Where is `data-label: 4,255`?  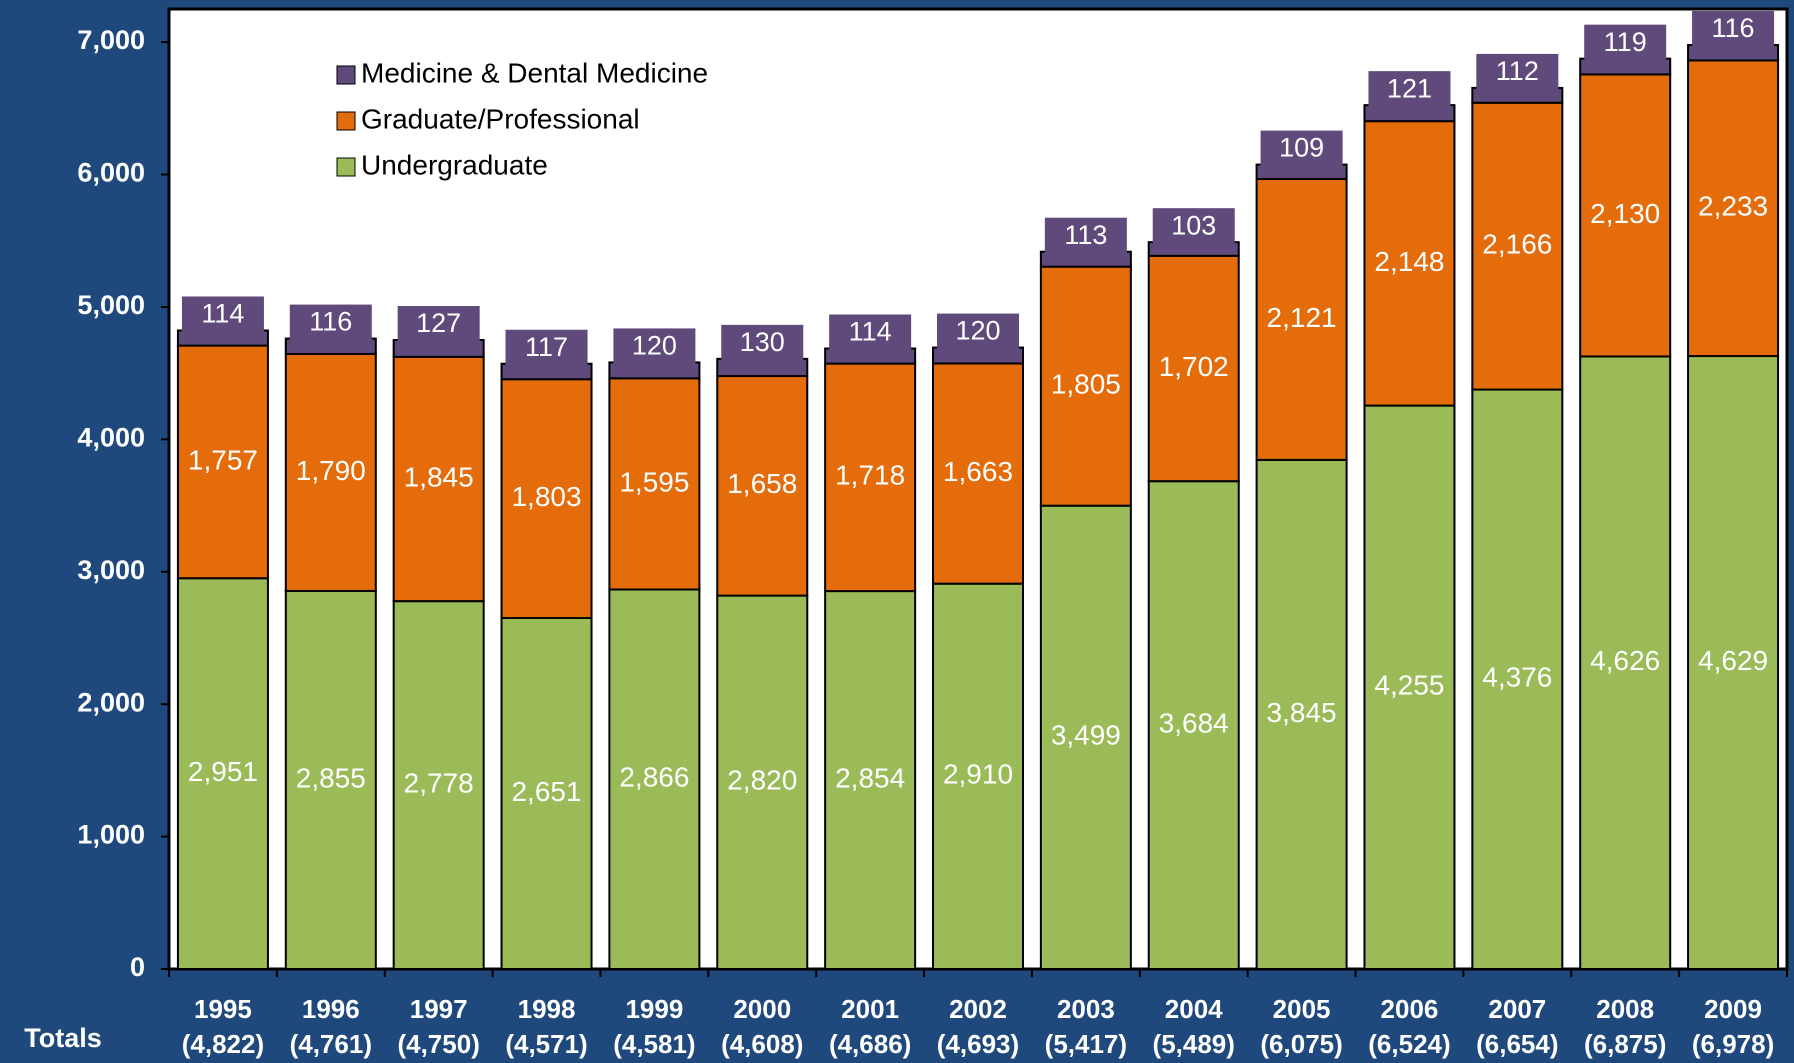 data-label: 4,255 is located at coordinates (1409, 685).